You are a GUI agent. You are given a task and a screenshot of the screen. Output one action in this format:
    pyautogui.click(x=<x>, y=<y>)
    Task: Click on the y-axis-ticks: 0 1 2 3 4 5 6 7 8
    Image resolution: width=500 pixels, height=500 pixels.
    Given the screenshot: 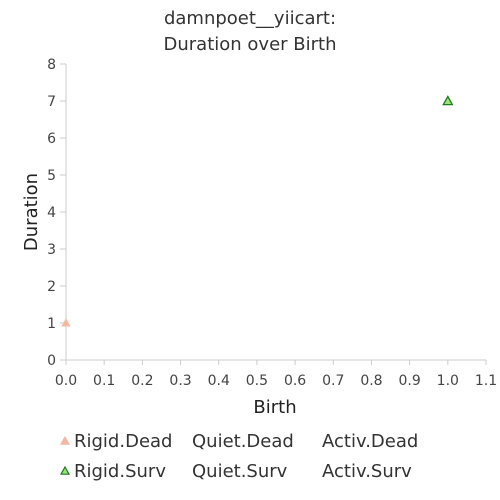 What is the action you would take?
    pyautogui.click(x=56, y=213)
    